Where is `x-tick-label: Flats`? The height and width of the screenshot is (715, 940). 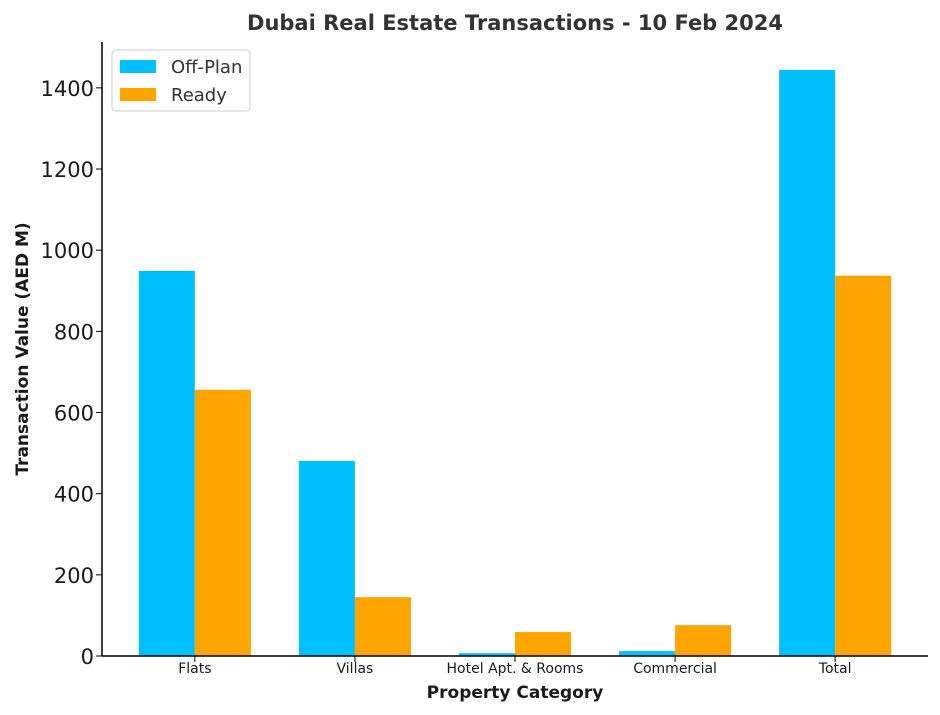
x-tick-label: Flats is located at coordinates (194, 669).